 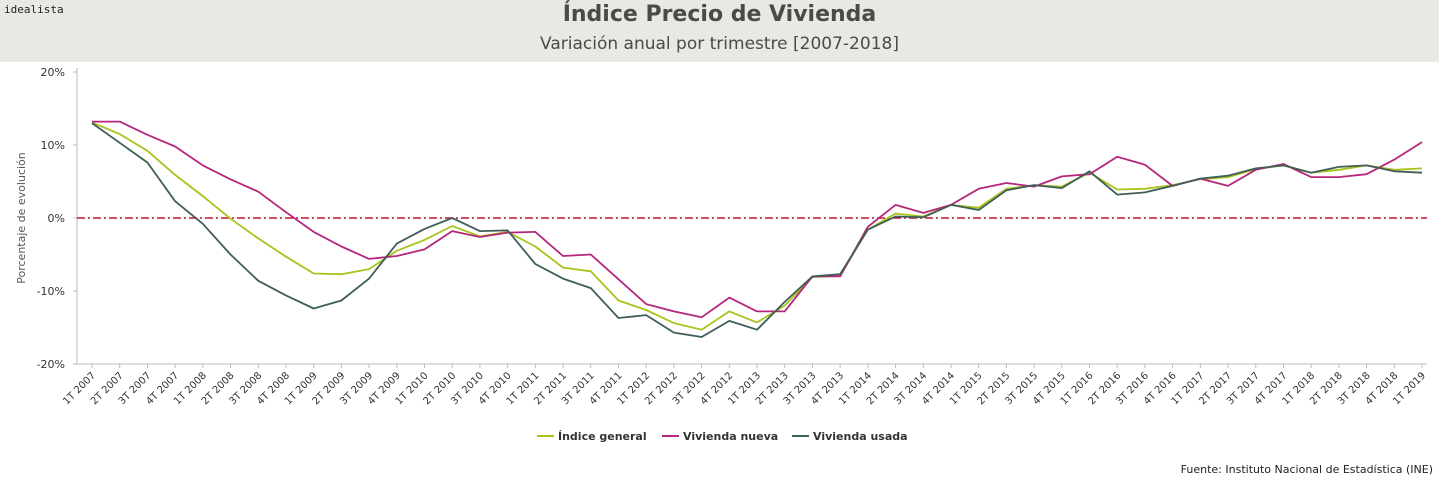 I want to click on y-tick-label: -10%, so click(x=51, y=291).